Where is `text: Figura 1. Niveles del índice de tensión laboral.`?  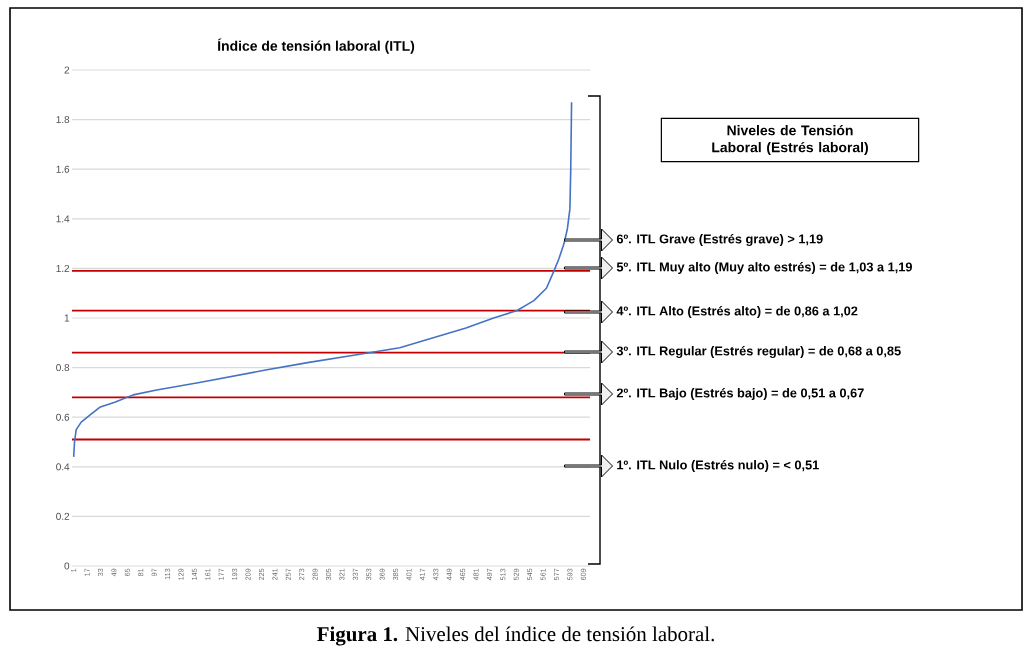 text: Figura 1. Niveles del índice de tensión laboral. is located at coordinates (515, 636).